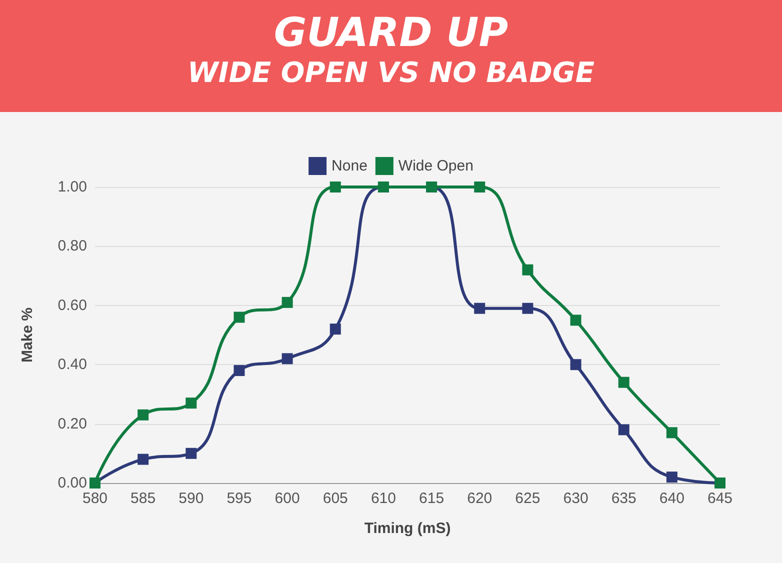 This screenshot has height=563, width=782. Describe the element at coordinates (479, 498) in the screenshot. I see `x-tick-label: 620` at that location.